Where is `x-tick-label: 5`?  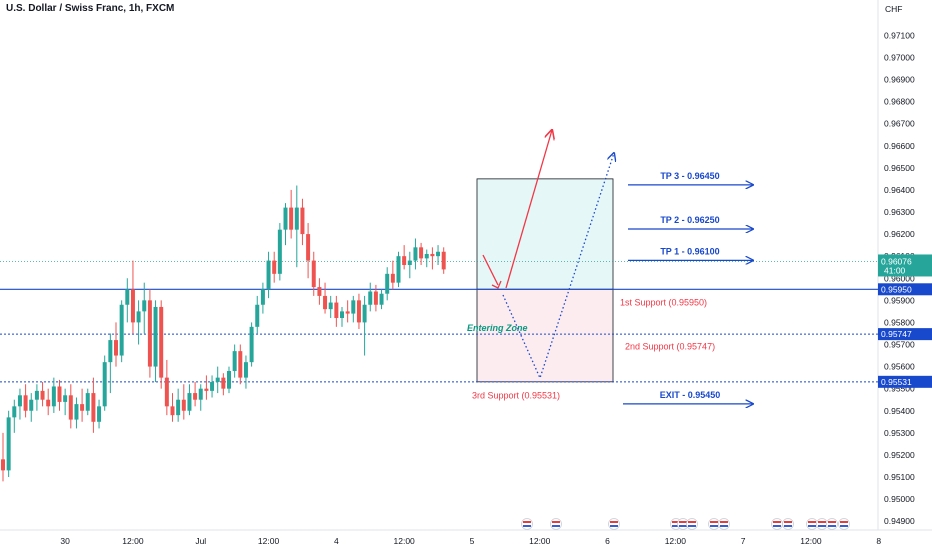 x-tick-label: 5 is located at coordinates (472, 541).